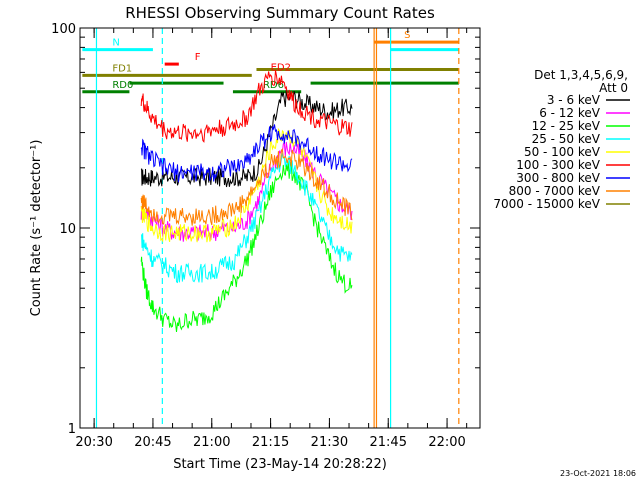  Describe the element at coordinates (63, 29) in the screenshot. I see `y-tick-label: 100` at that location.